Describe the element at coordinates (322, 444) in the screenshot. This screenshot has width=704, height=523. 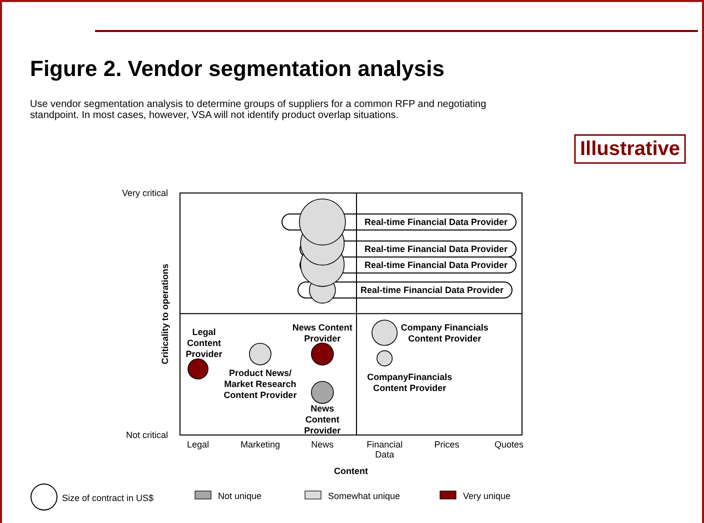
I see `x-tick-label: News` at that location.